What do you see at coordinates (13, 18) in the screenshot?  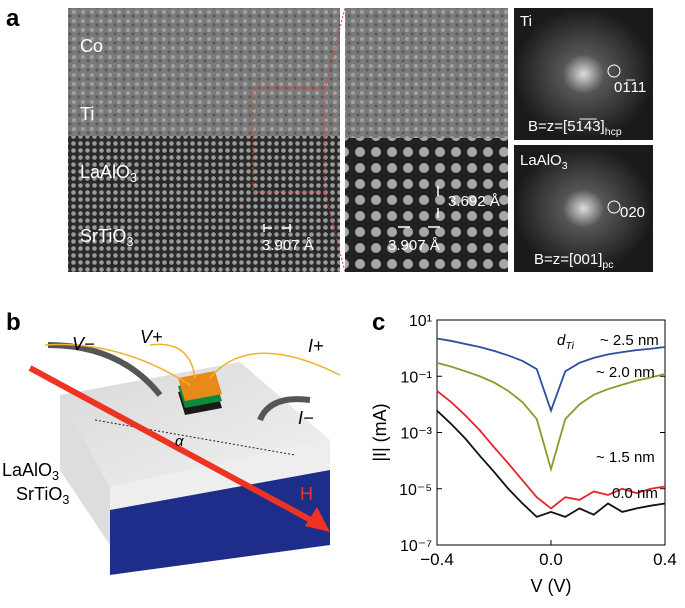 I see `panel-label: a` at bounding box center [13, 18].